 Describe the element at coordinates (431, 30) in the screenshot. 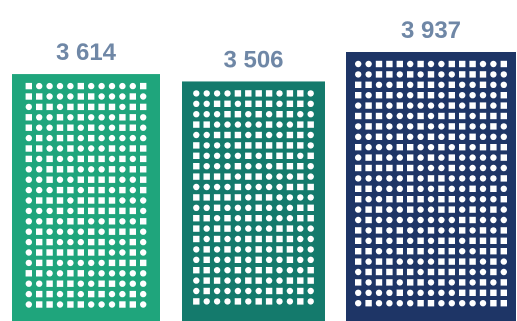

I see `value-label-3: 3 937` at that location.